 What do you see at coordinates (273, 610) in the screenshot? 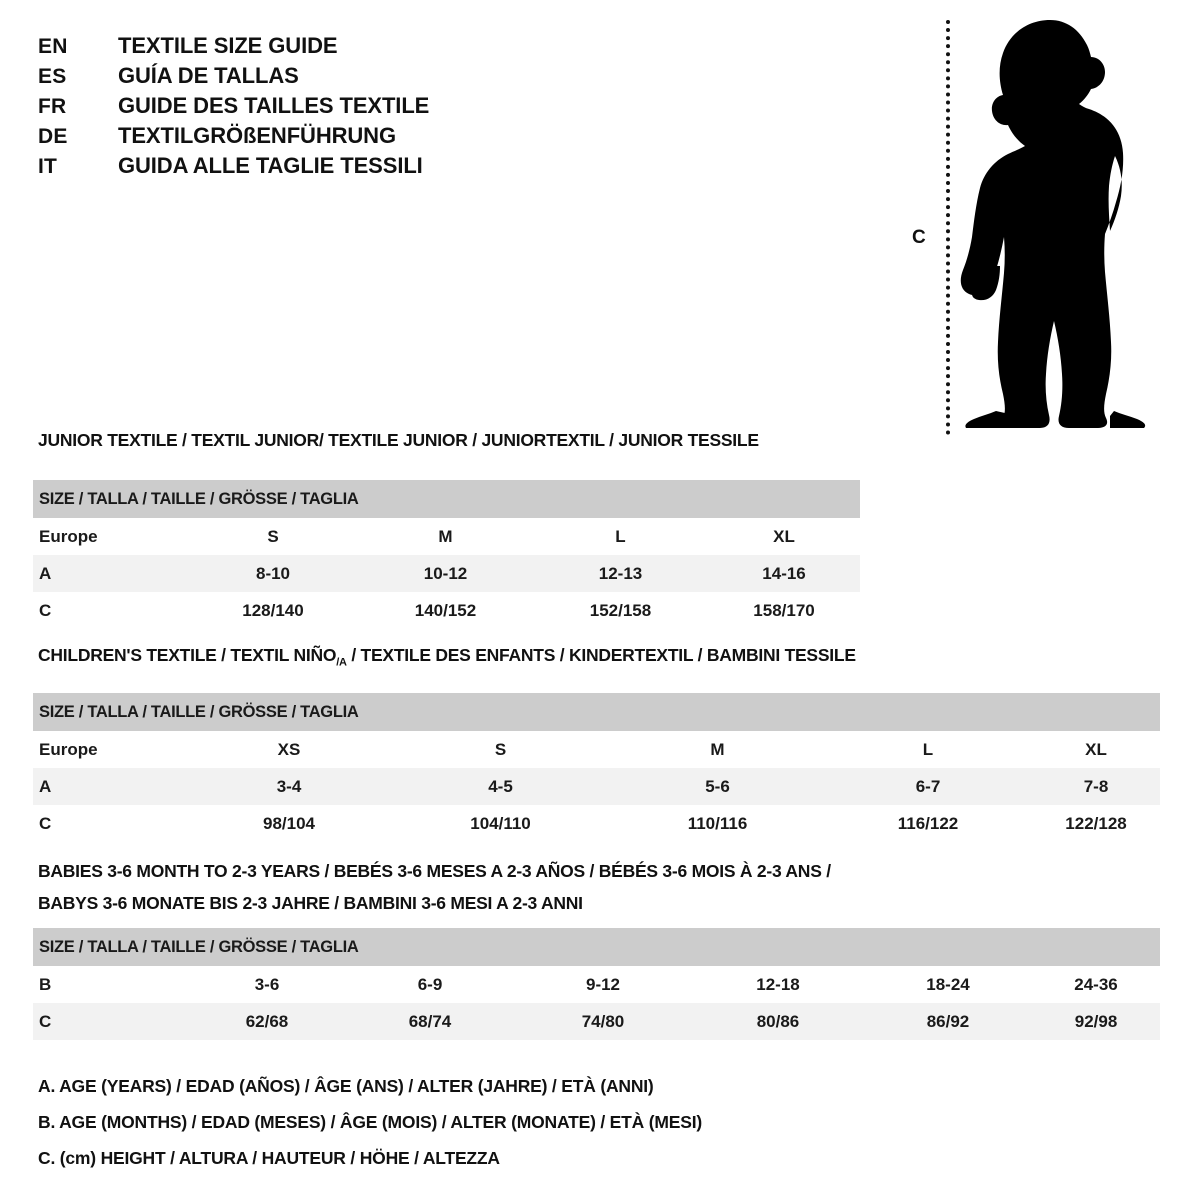
I see `table-cell: 128/140` at bounding box center [273, 610].